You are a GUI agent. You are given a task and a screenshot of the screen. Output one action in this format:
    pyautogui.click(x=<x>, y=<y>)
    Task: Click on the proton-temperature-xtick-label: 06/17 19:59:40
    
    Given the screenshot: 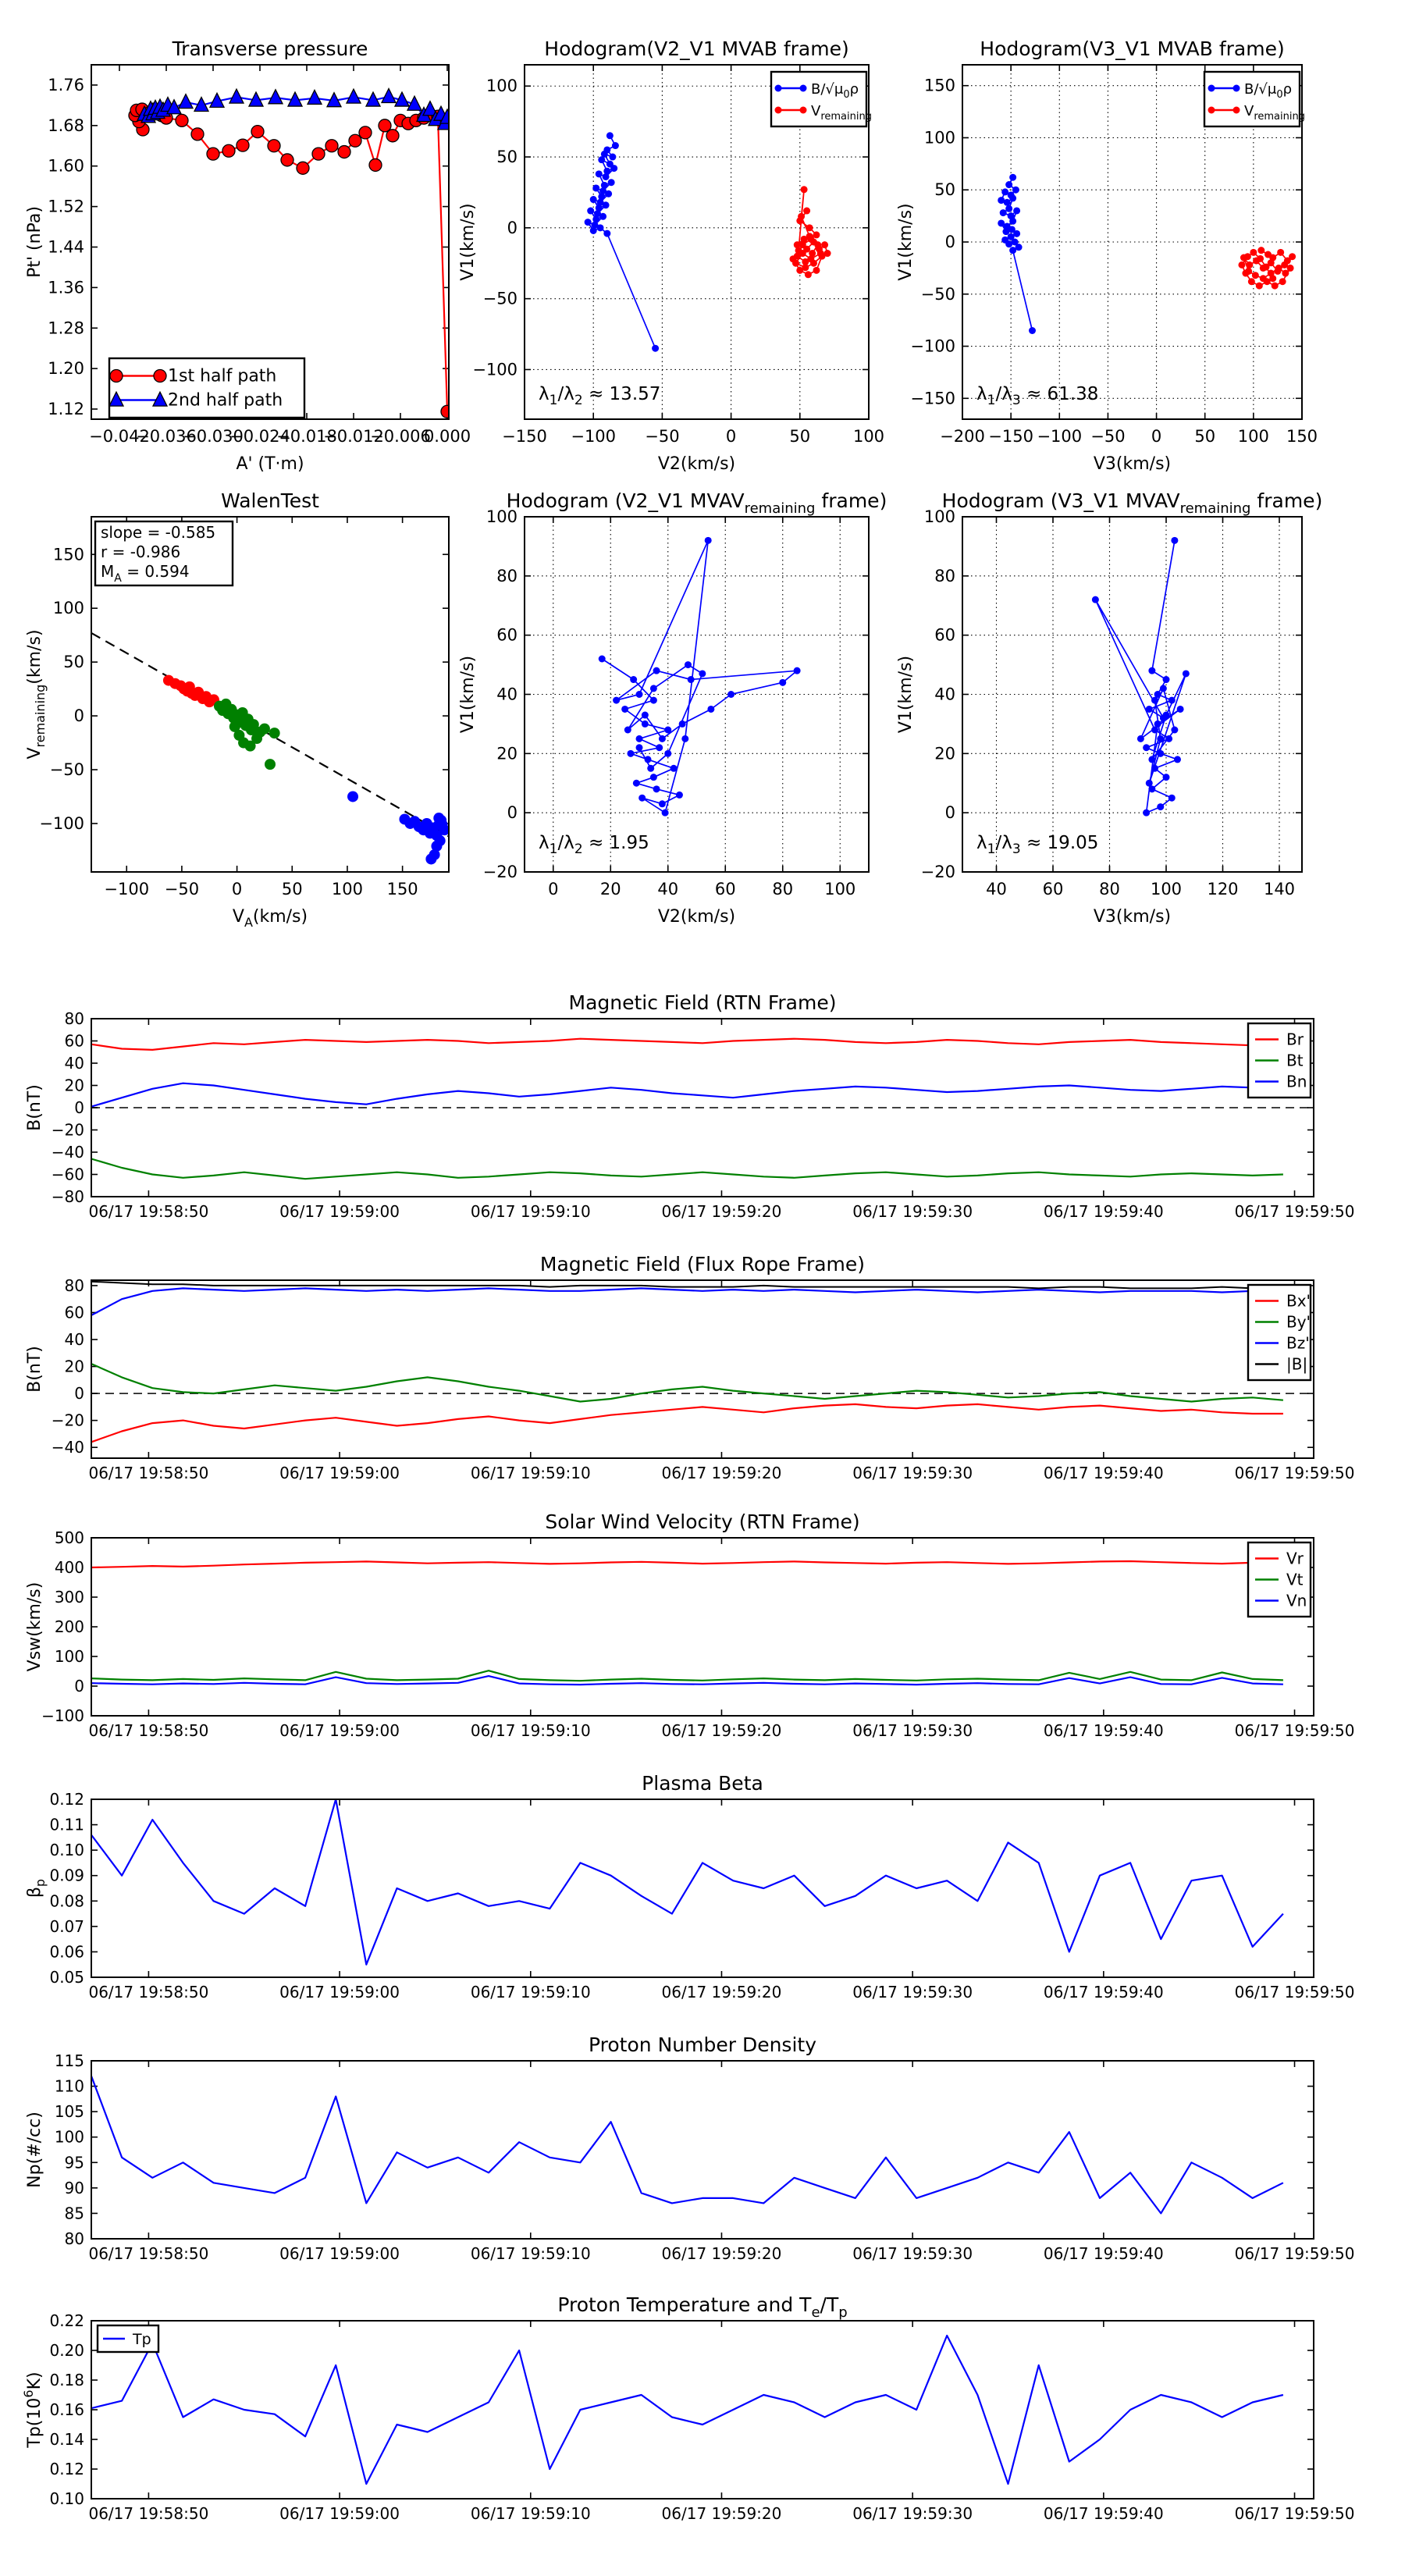 What is the action you would take?
    pyautogui.click(x=1104, y=2513)
    